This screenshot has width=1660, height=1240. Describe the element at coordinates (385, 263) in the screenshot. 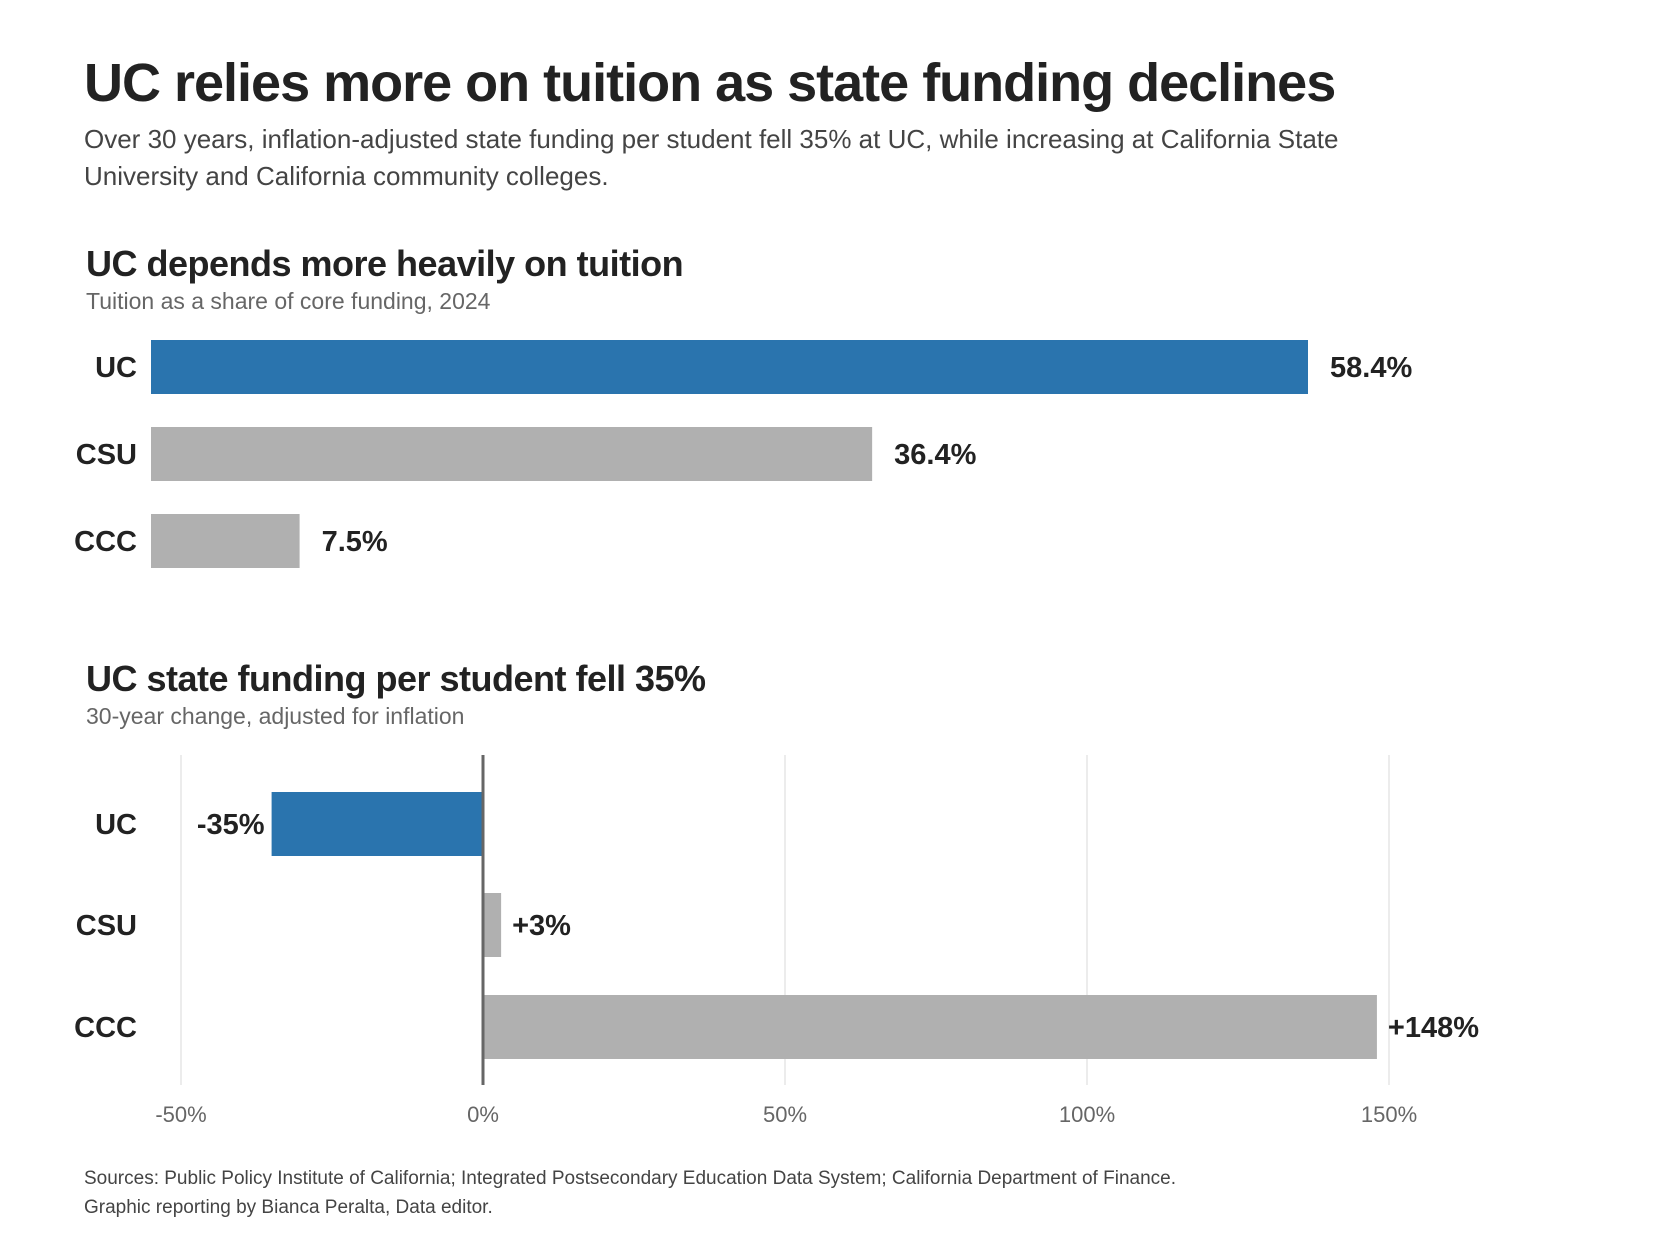

I see `tuition-share-chart-title: UC depends more heavily on tuition` at that location.